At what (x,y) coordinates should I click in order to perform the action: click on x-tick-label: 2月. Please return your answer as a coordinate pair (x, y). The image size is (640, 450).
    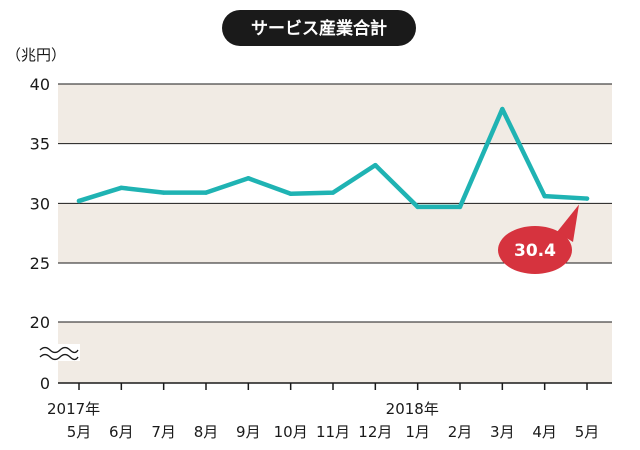
    Looking at the image, I should click on (460, 432).